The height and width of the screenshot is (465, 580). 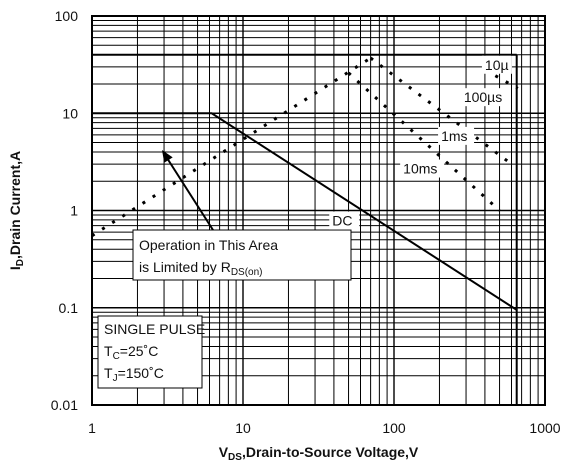 I want to click on operation-area-label-line2: is Limited by RDS(on), so click(x=201, y=268).